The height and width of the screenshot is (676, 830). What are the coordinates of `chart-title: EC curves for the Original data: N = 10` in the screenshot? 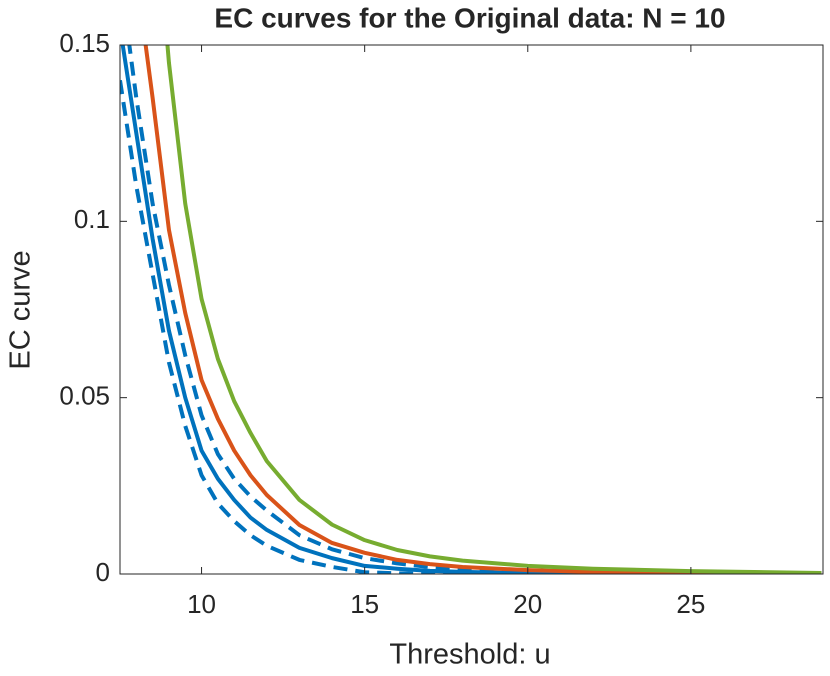 It's located at (469, 17).